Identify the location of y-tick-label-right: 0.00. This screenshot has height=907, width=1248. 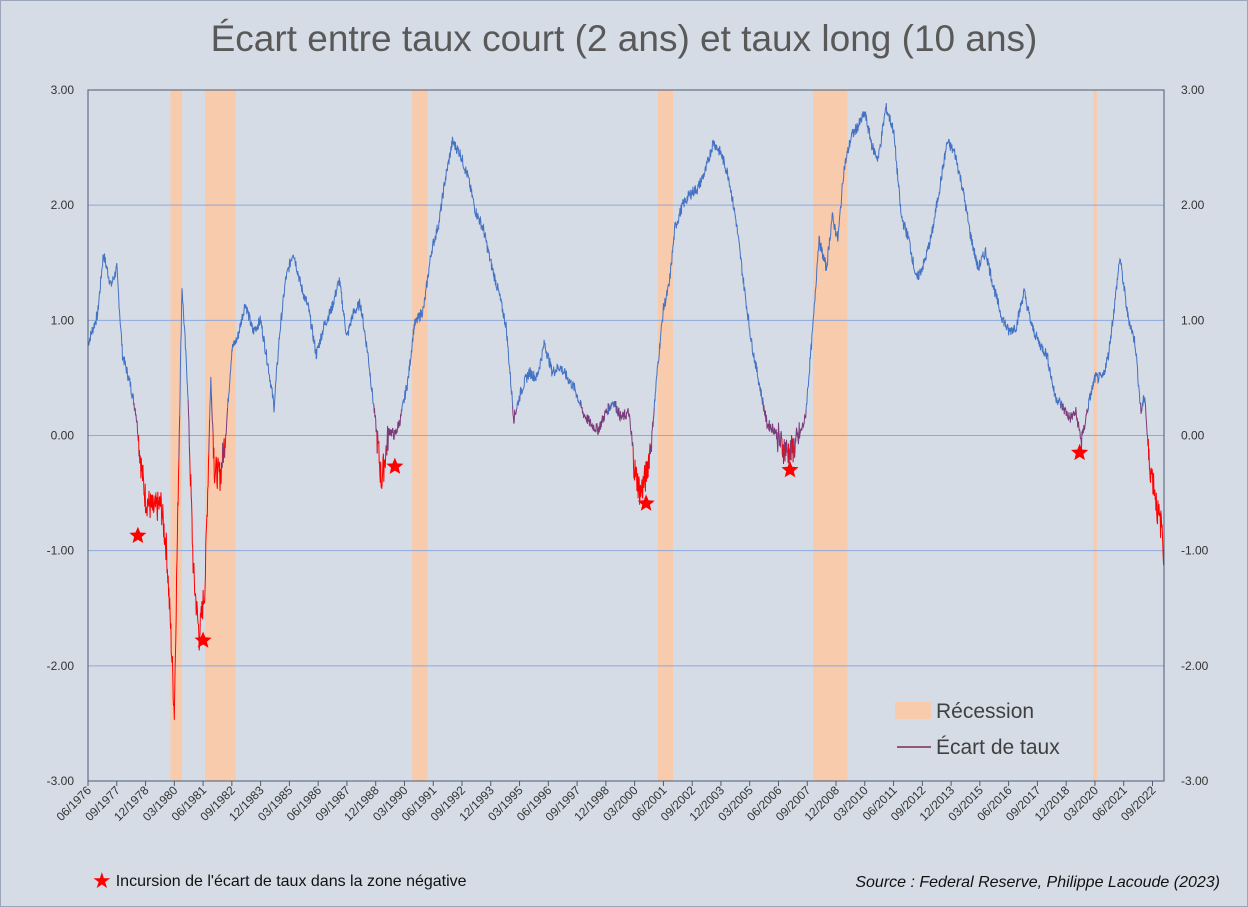
(1193, 436).